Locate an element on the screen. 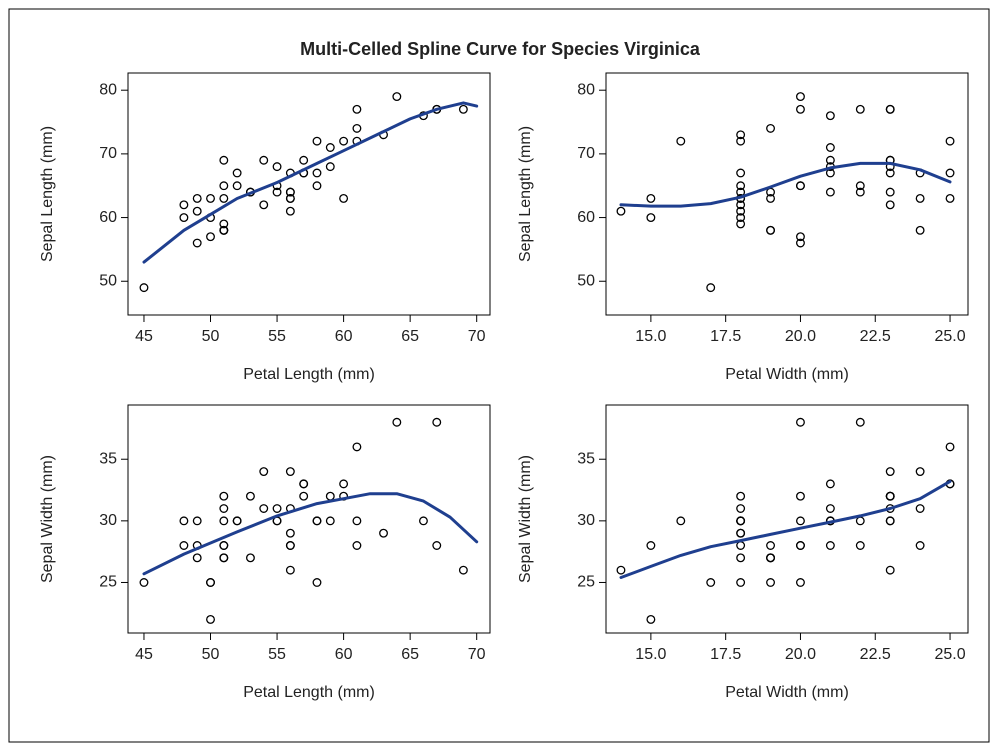  x-tick-label: 20.0 is located at coordinates (800, 654).